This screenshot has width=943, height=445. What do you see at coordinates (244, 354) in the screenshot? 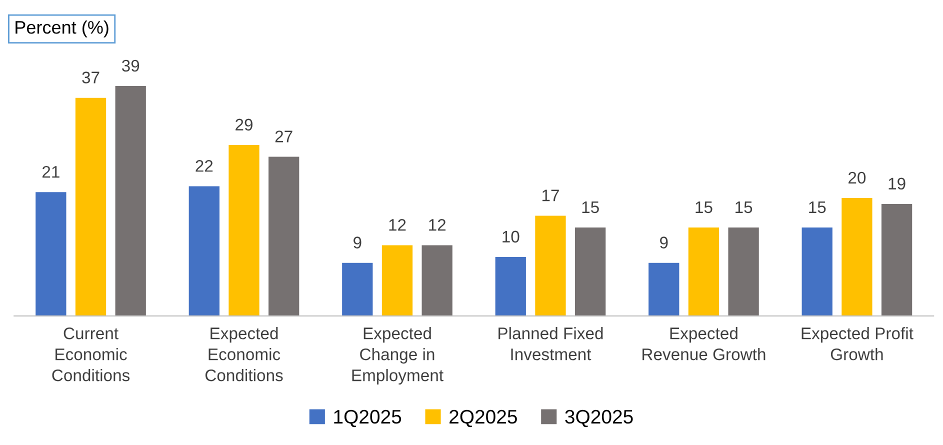
I see `x-tick-label: Expected Economic Conditions` at bounding box center [244, 354].